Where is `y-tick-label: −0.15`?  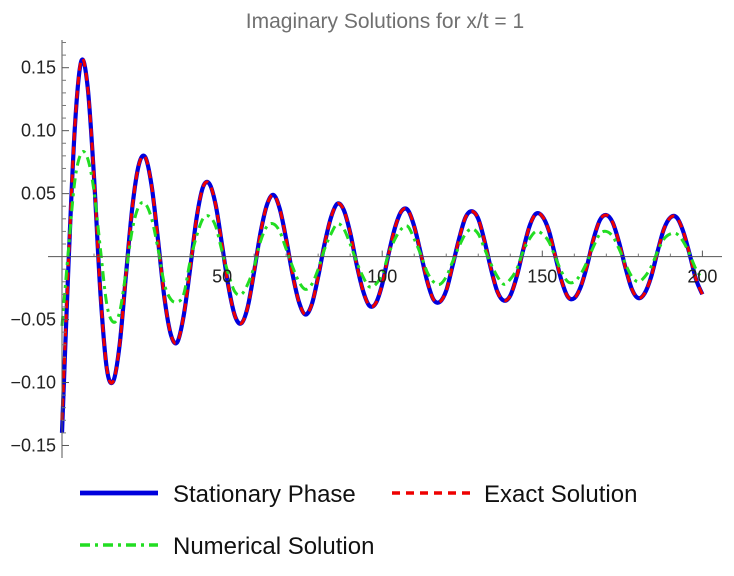
y-tick-label: −0.15 is located at coordinates (33, 445).